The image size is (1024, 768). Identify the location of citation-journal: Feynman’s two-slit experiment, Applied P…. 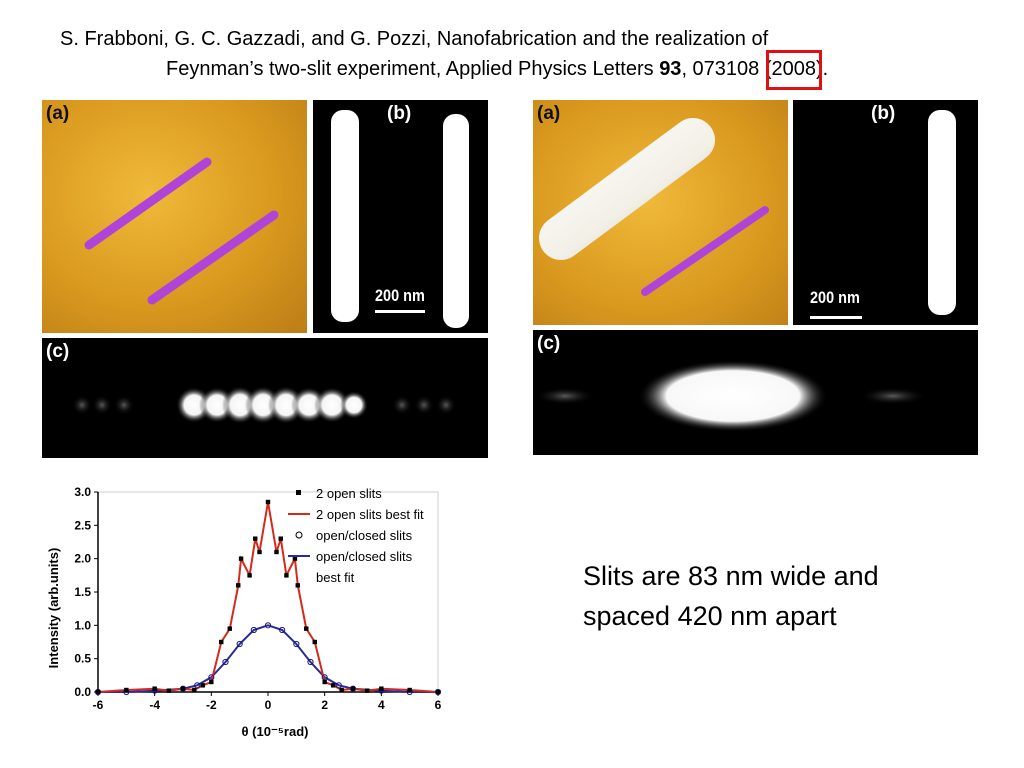
(413, 69).